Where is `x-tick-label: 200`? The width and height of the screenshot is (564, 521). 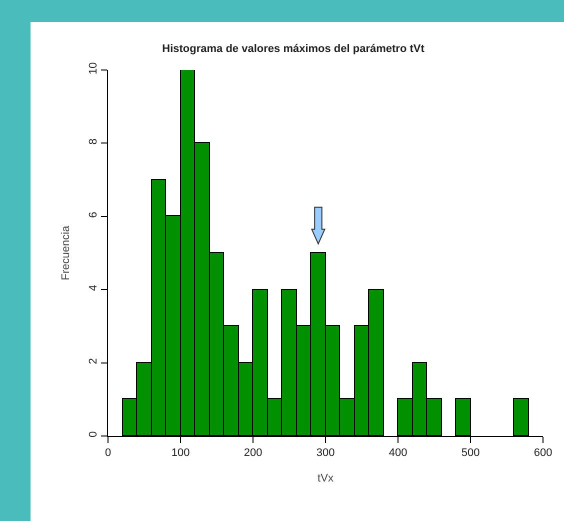 x-tick-label: 200 is located at coordinates (253, 453).